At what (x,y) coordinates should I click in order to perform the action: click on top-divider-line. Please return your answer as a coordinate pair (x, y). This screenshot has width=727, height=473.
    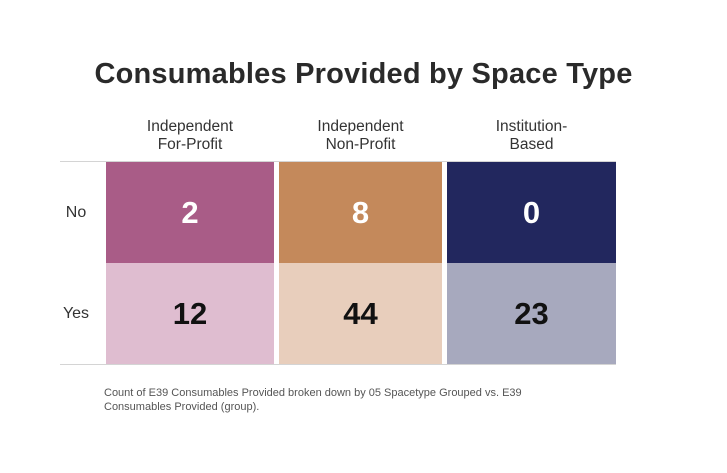
    Looking at the image, I should click on (338, 161).